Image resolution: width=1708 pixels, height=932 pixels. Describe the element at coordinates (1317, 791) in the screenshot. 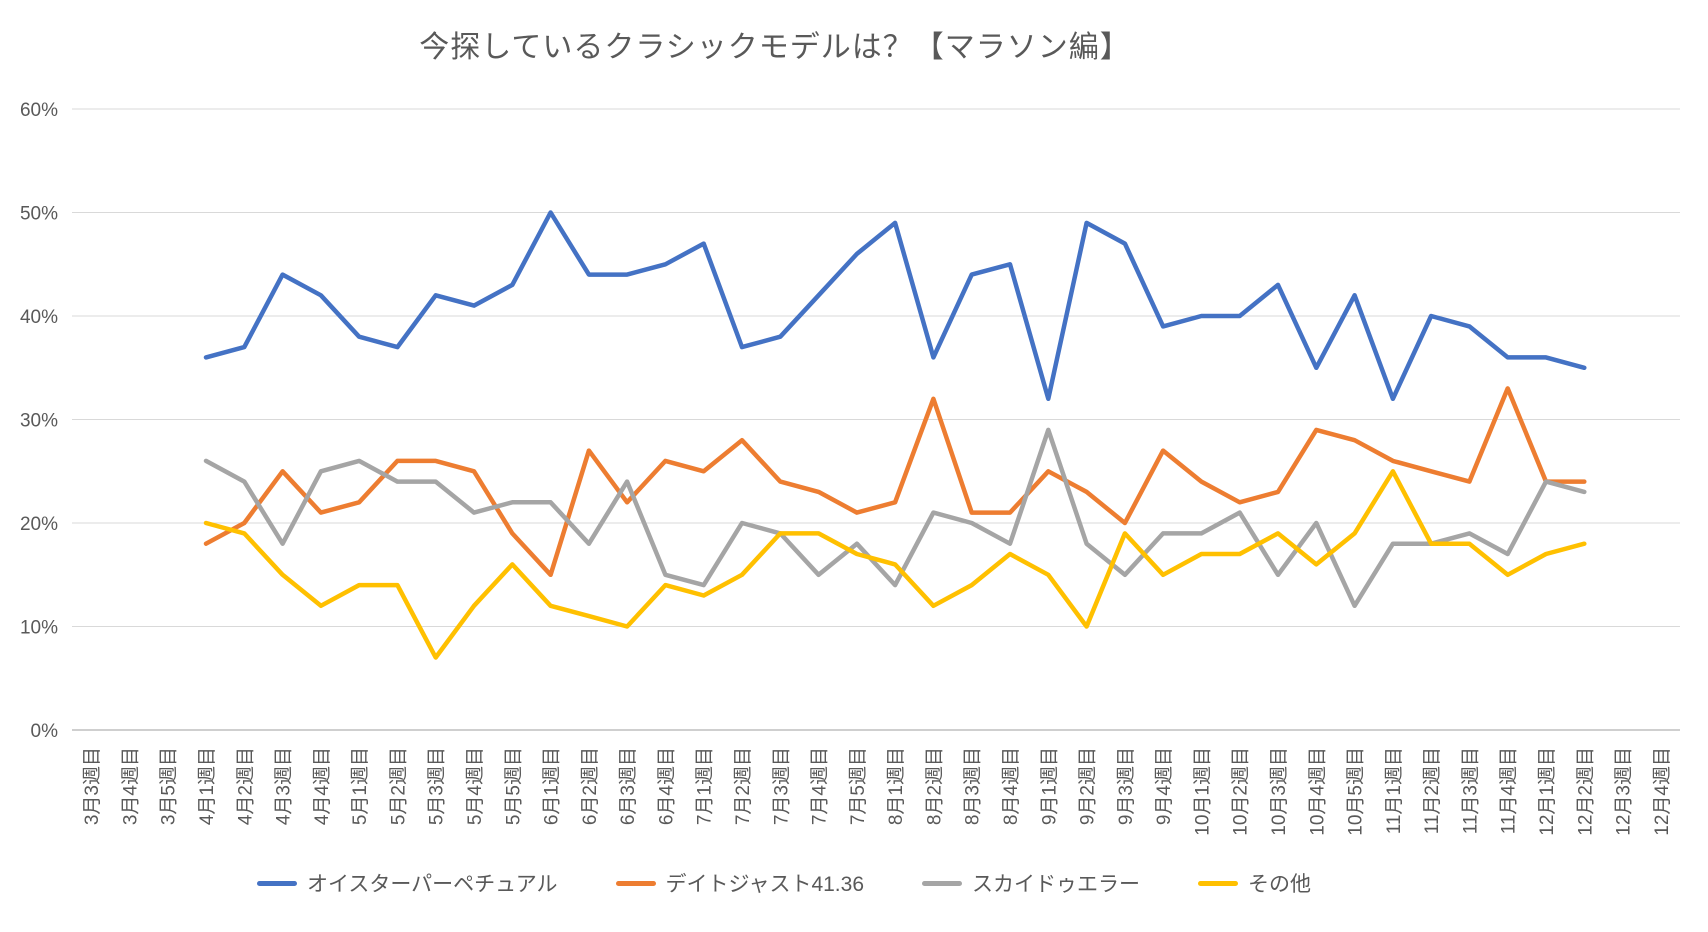

I see `x-tick-label: 10月4週目` at that location.